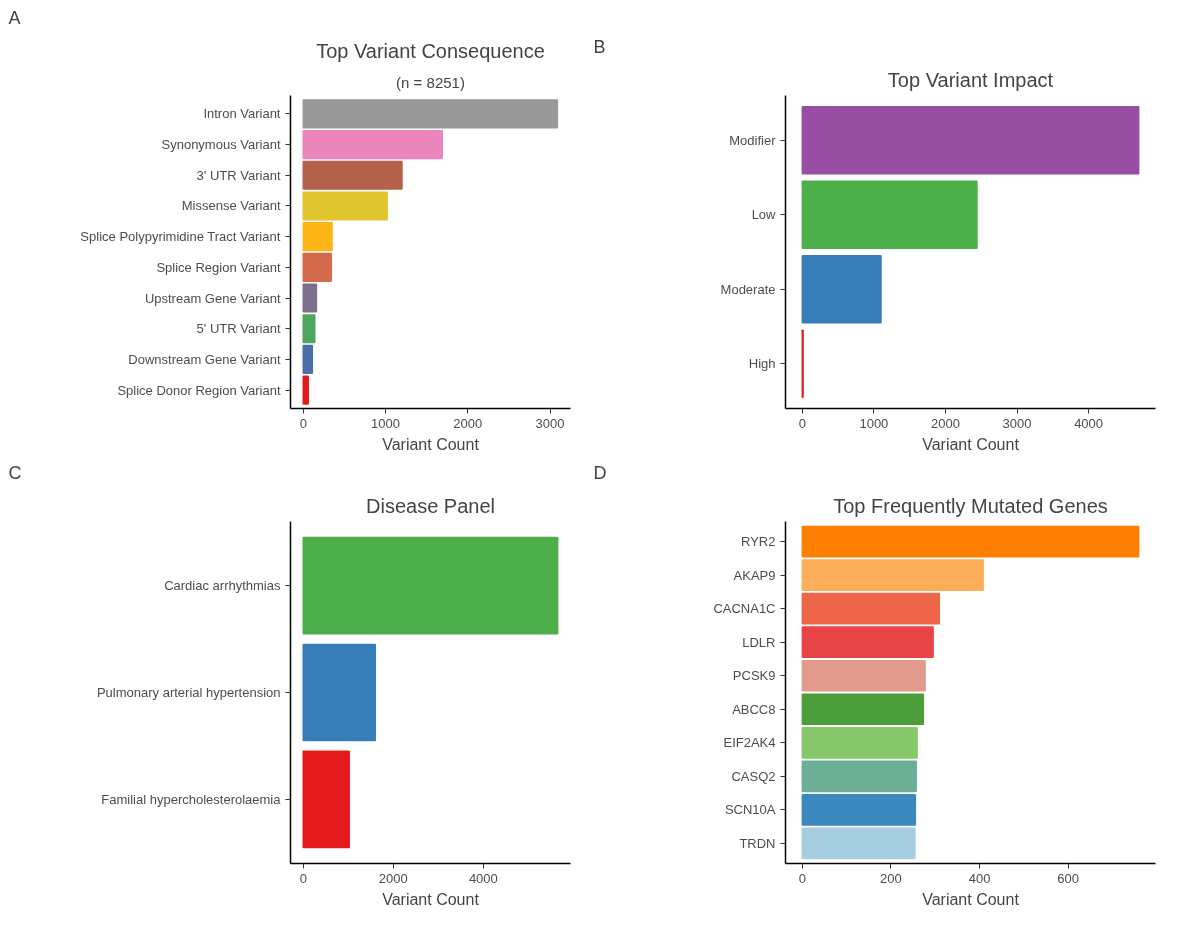  Describe the element at coordinates (191, 799) in the screenshot. I see `y-tick-label: Familial hypercholesterolaemia` at that location.